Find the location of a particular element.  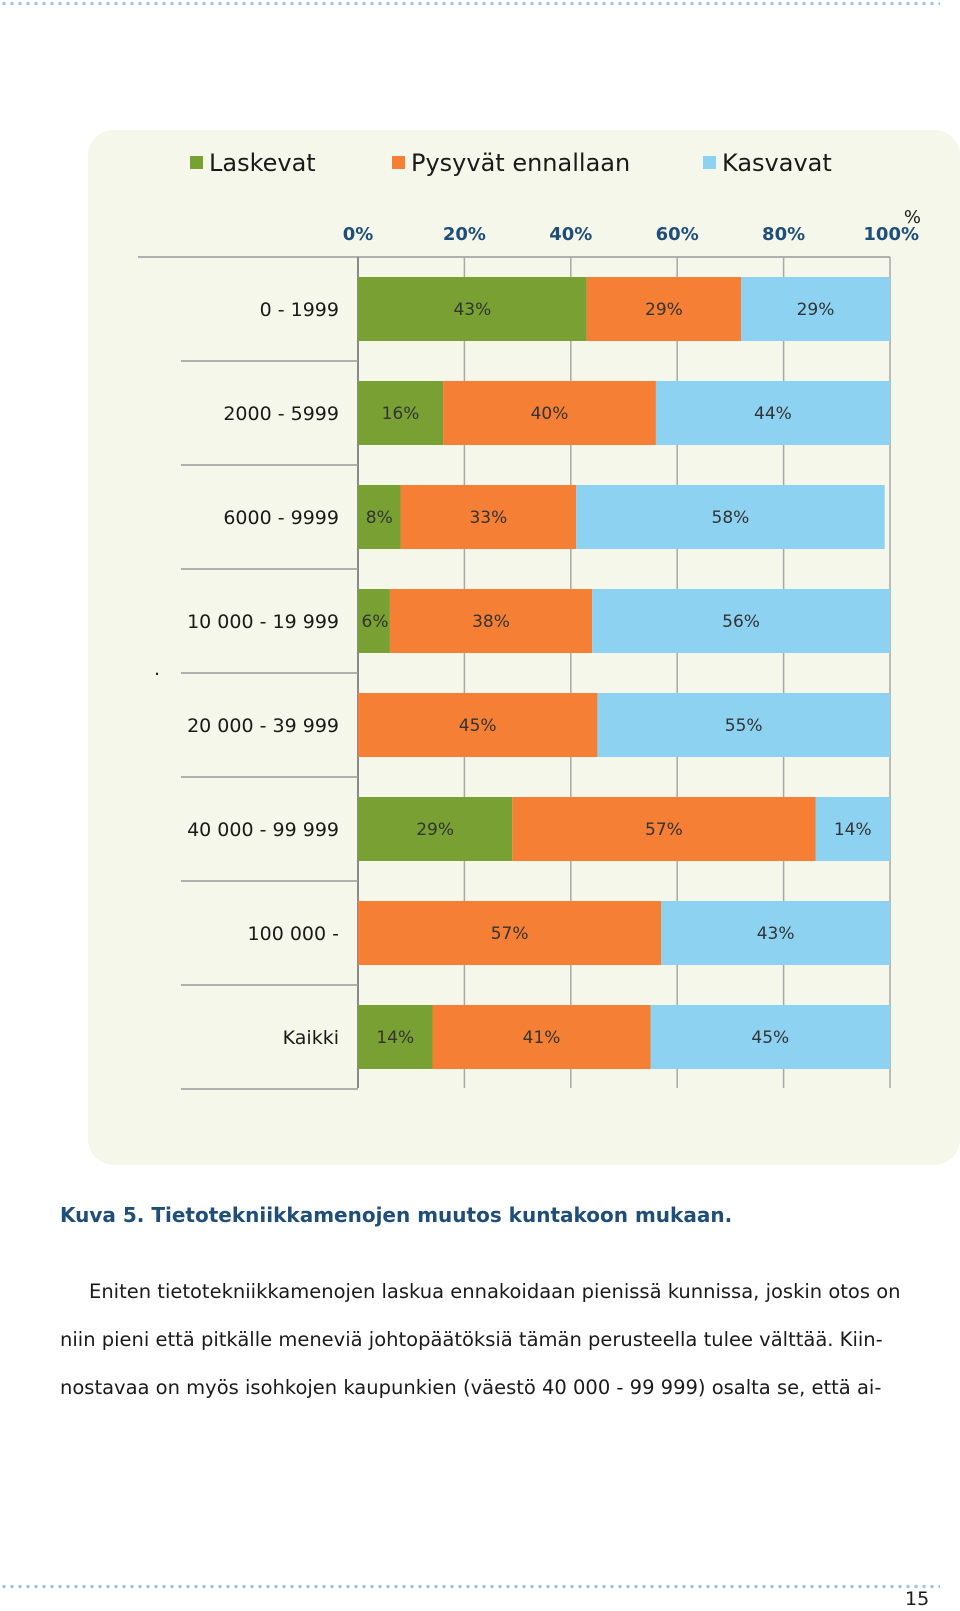

category-label-4: 20 000 - 39 999 is located at coordinates (263, 726).